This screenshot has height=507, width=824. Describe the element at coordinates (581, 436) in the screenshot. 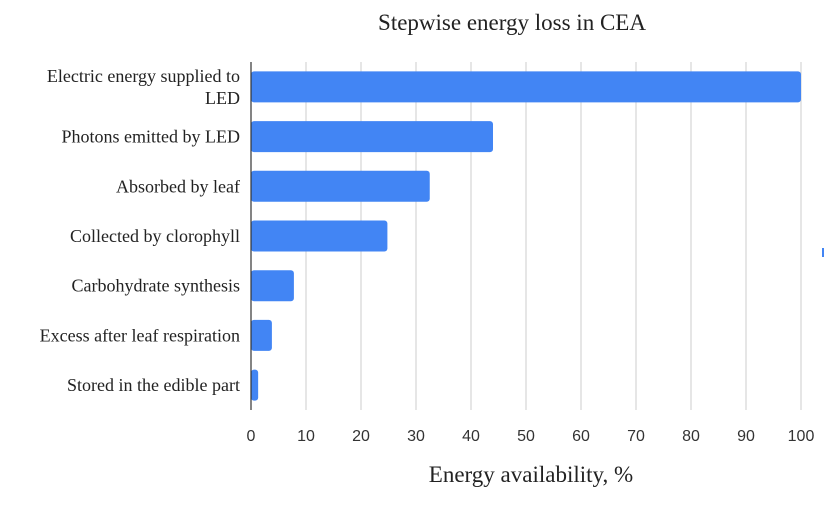

I see `x-tick-label: 60` at that location.